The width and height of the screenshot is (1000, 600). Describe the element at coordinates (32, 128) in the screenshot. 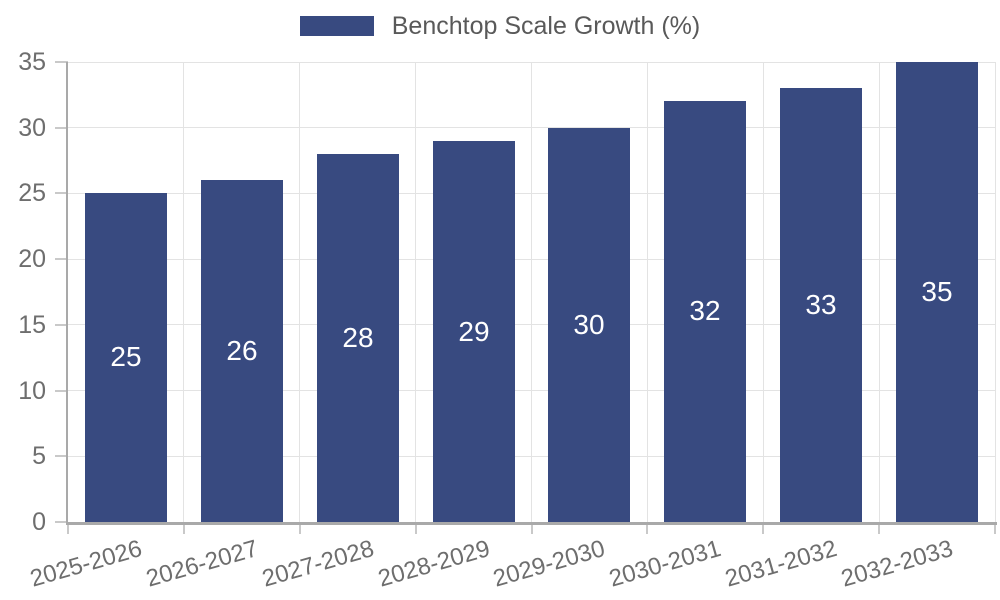

I see `y-tick-label: 30` at that location.